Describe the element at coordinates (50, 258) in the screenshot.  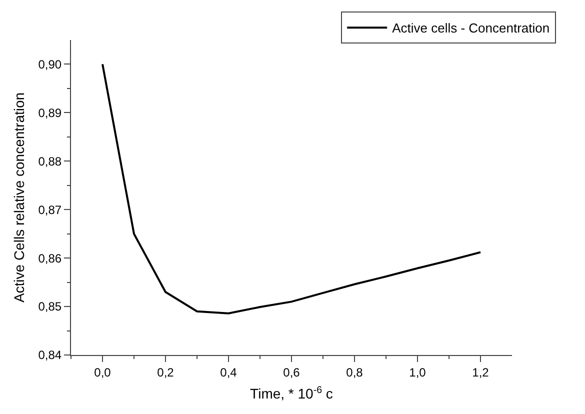
I see `y-tick-label: 0,86` at that location.